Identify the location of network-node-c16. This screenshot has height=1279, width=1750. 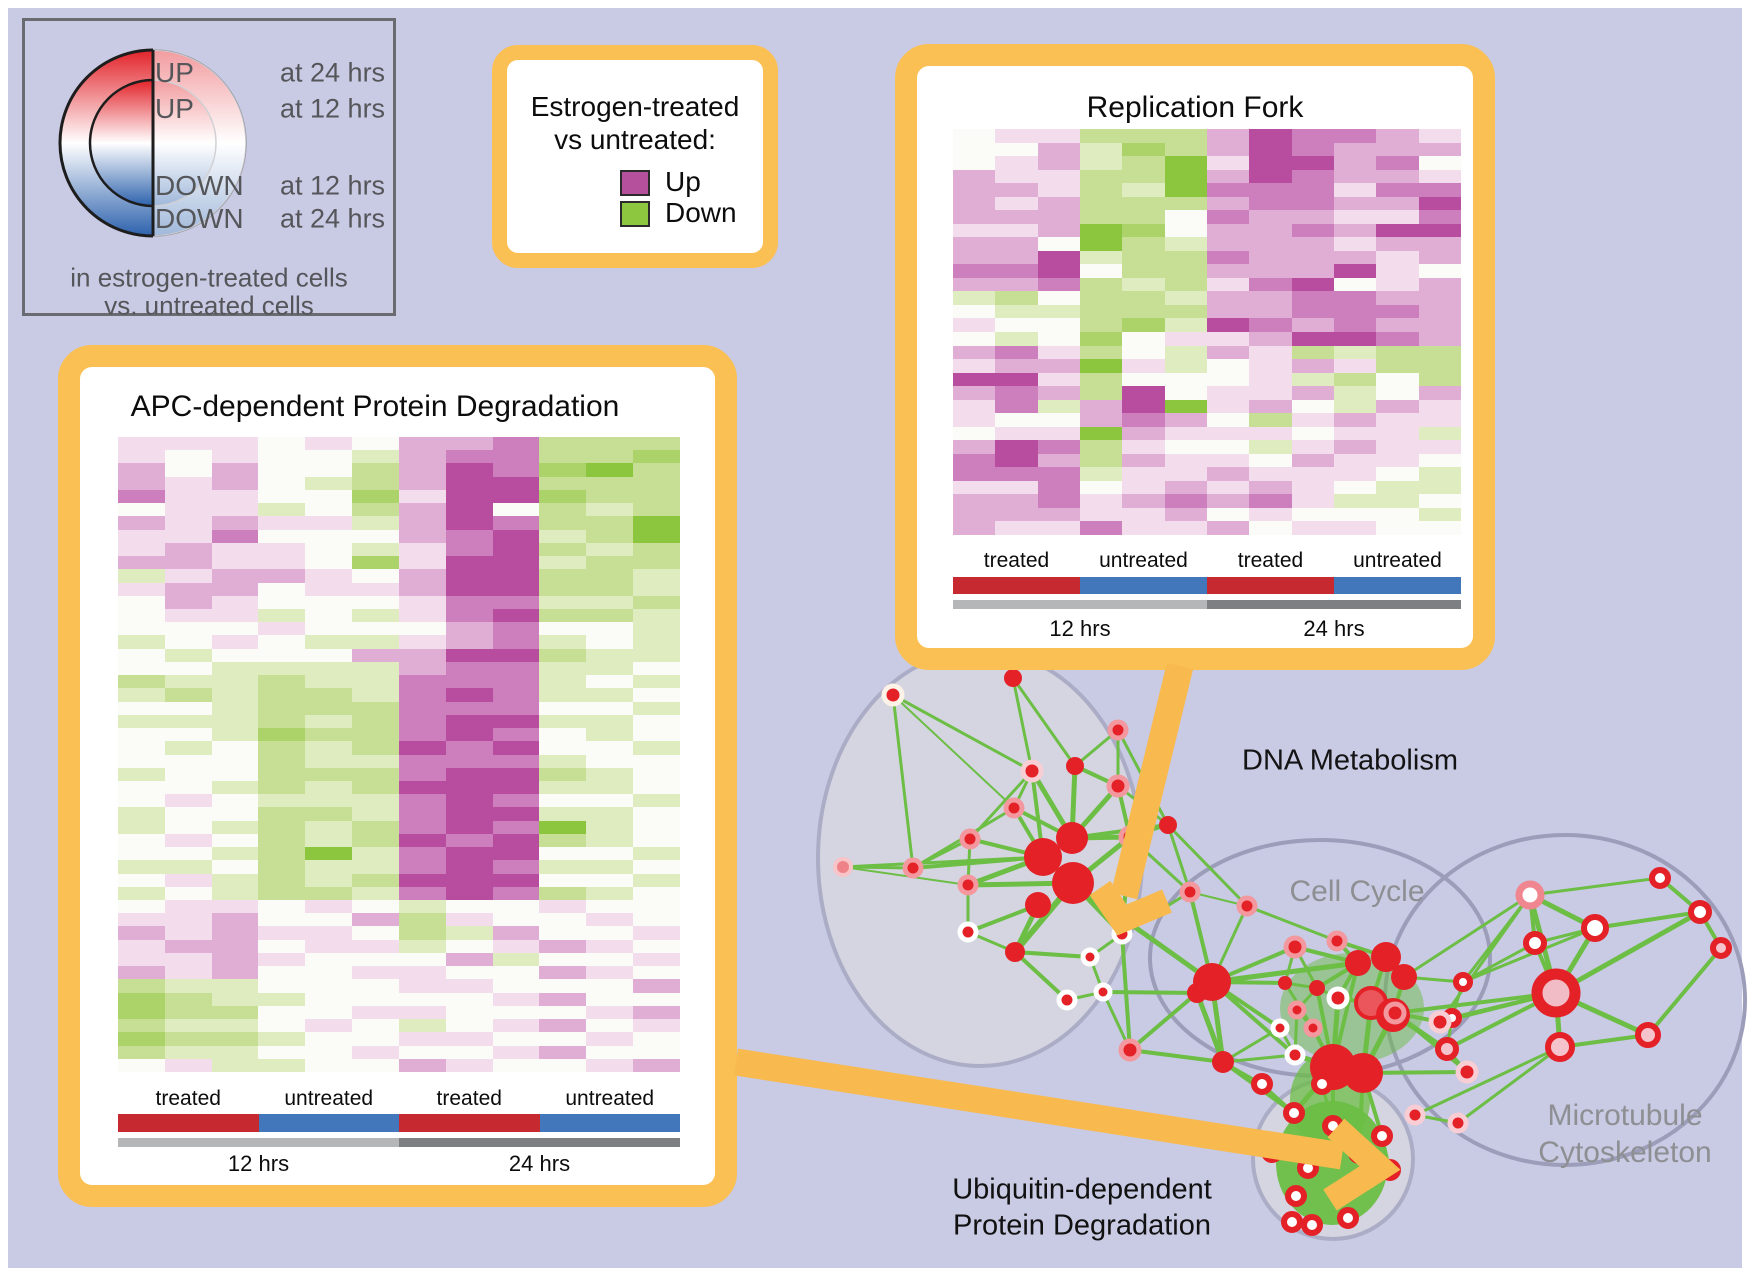
(1447, 1049).